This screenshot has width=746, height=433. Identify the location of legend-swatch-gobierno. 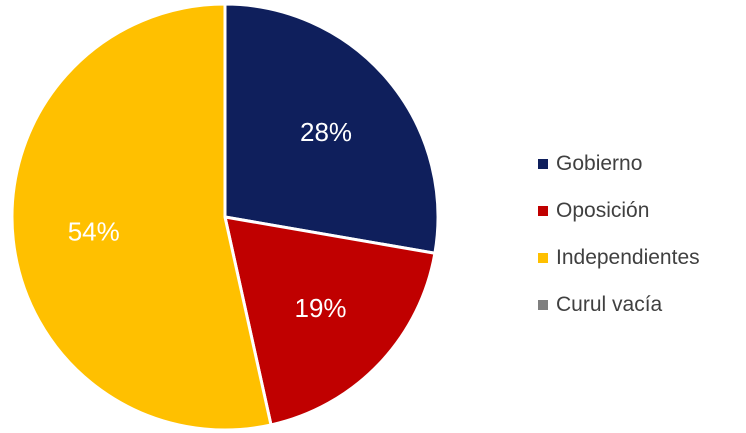
(543, 163).